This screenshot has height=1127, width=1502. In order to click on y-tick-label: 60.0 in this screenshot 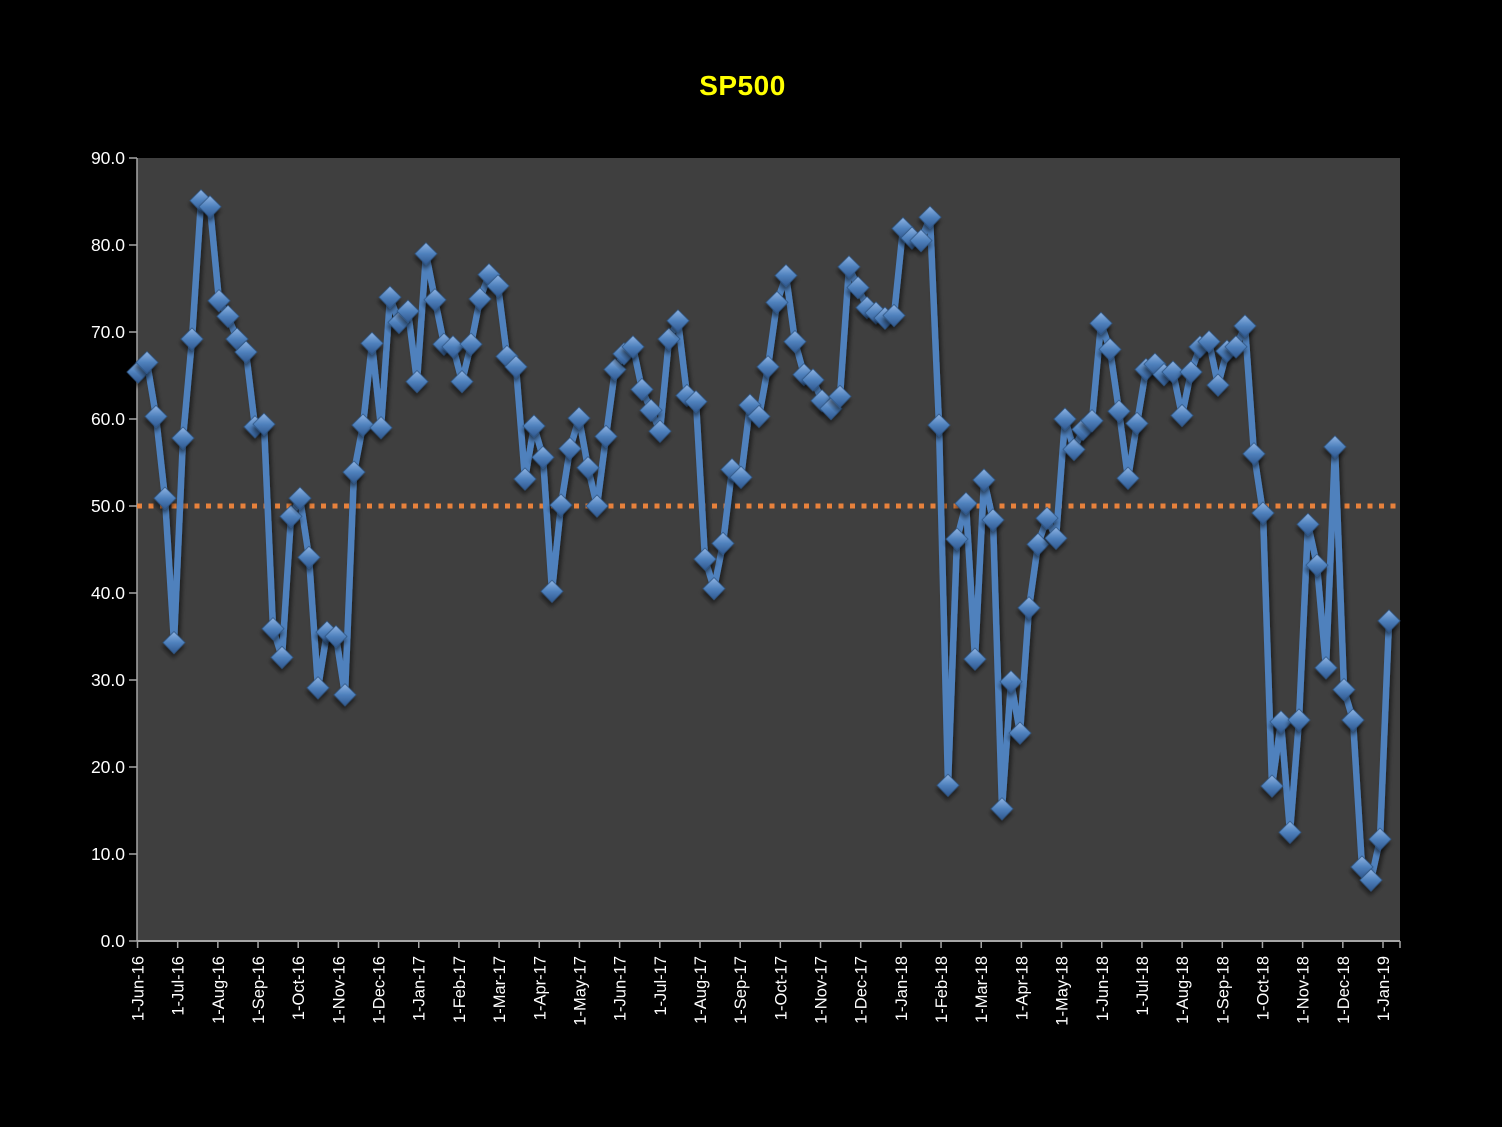, I will do `click(108, 419)`.